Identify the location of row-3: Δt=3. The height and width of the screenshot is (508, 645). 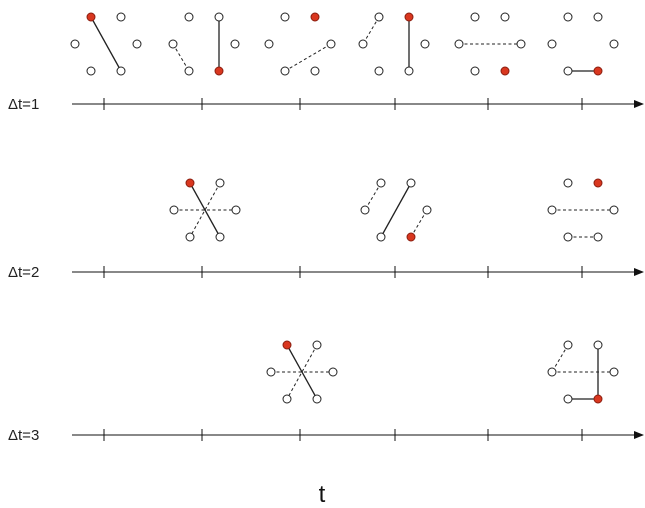
(326, 435).